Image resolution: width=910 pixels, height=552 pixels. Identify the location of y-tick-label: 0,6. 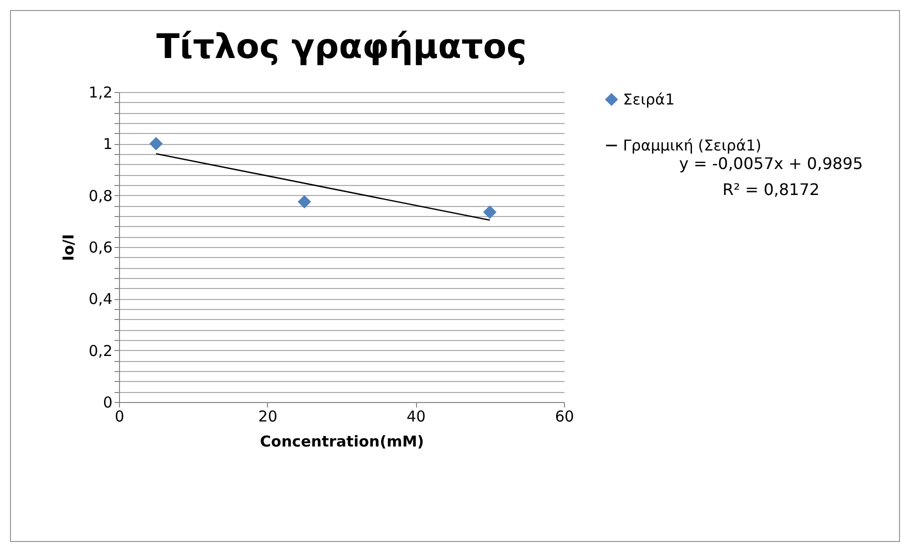
(100, 247).